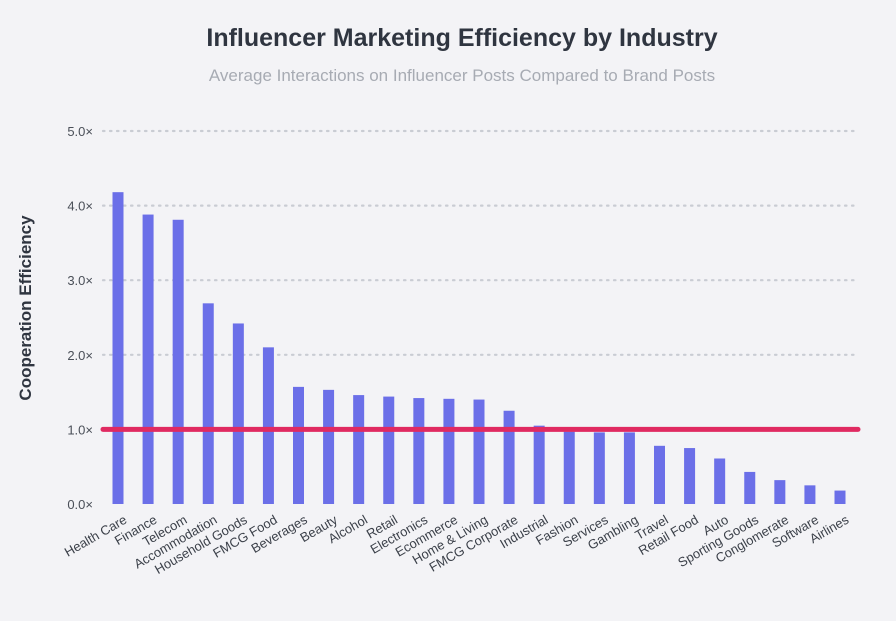  What do you see at coordinates (80, 206) in the screenshot?
I see `y-tick-label: 4.0×` at bounding box center [80, 206].